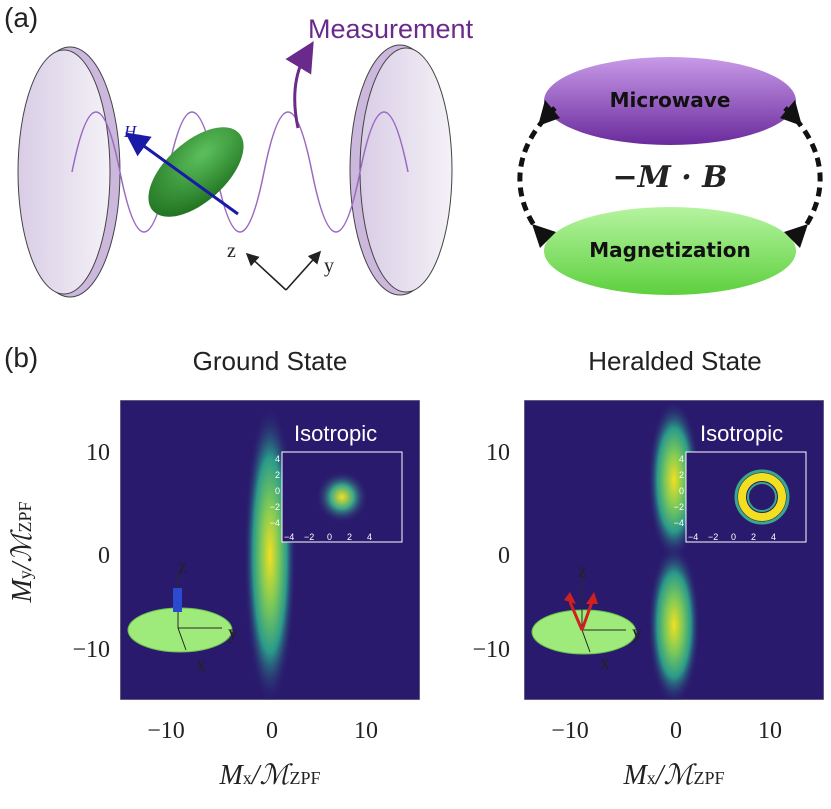  What do you see at coordinates (289, 537) in the screenshot?
I see `left-inset-xtick: −4` at bounding box center [289, 537].